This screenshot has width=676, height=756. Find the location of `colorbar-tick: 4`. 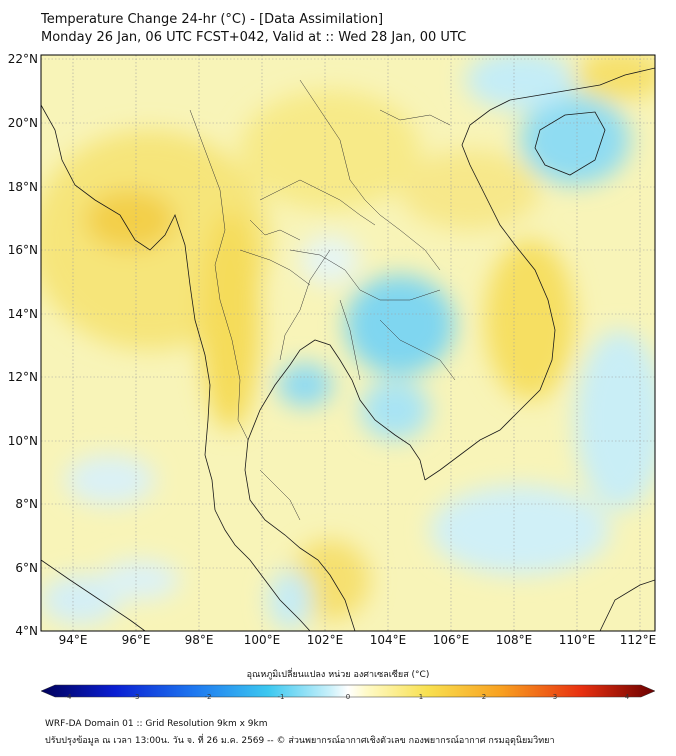

colorbar-tick: 4 is located at coordinates (627, 697).